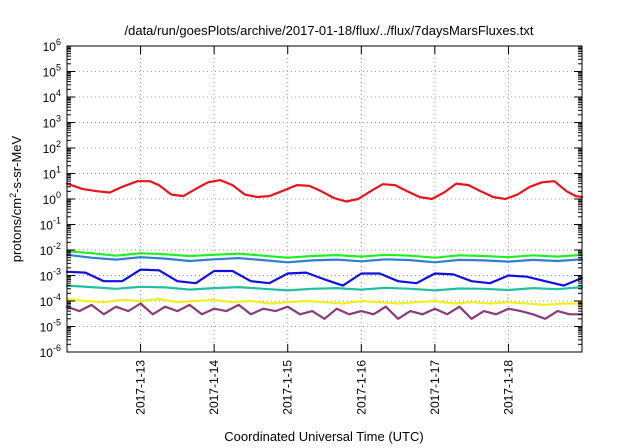 The image size is (640, 448). I want to click on y-tick-label: 10³, so click(52, 122).